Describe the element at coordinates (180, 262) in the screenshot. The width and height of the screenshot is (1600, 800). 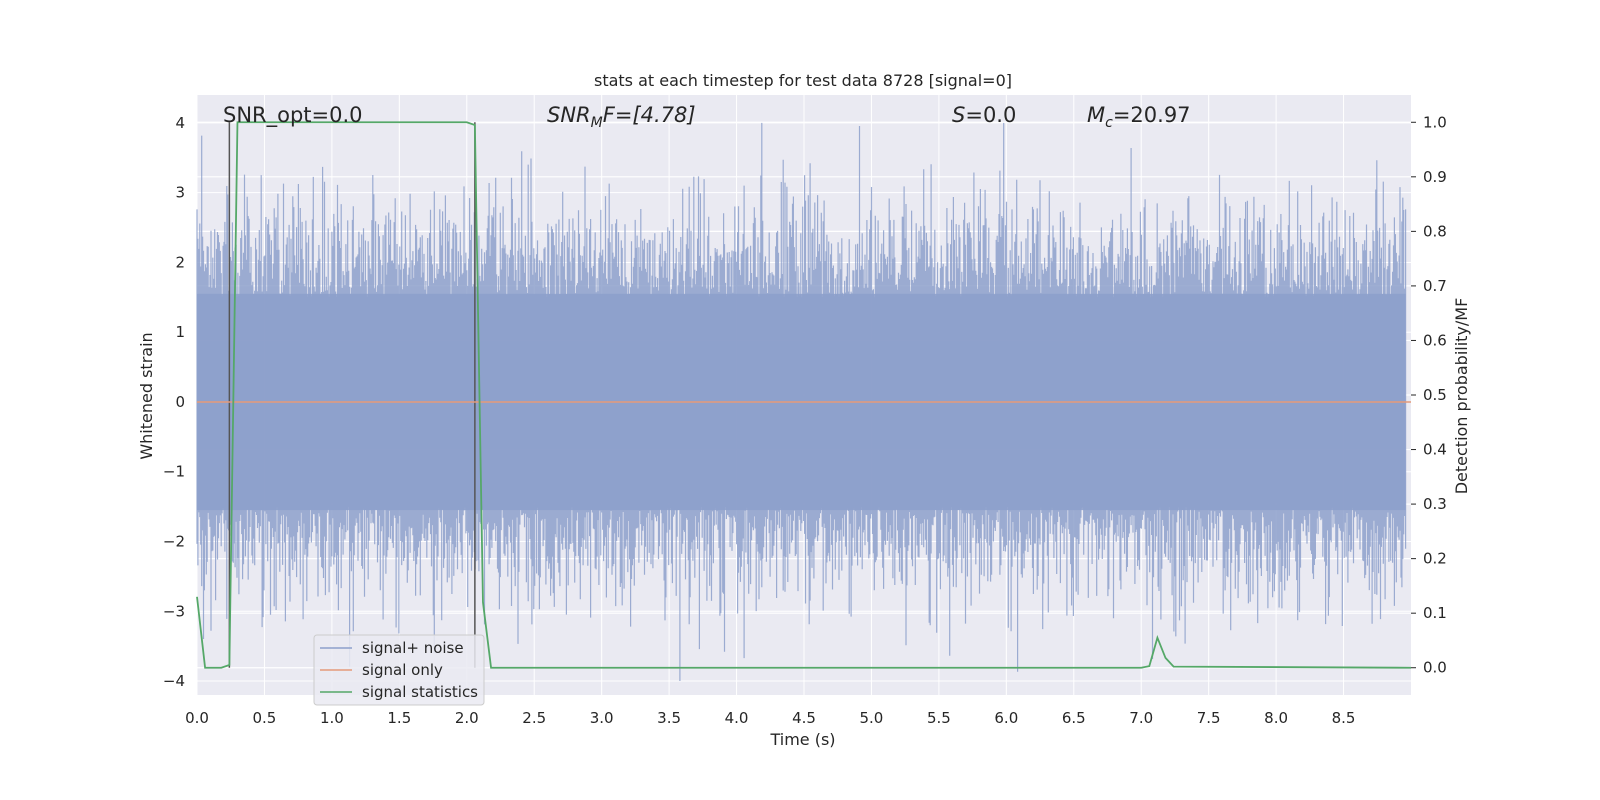
I see `y-left-tick-label: 2` at that location.